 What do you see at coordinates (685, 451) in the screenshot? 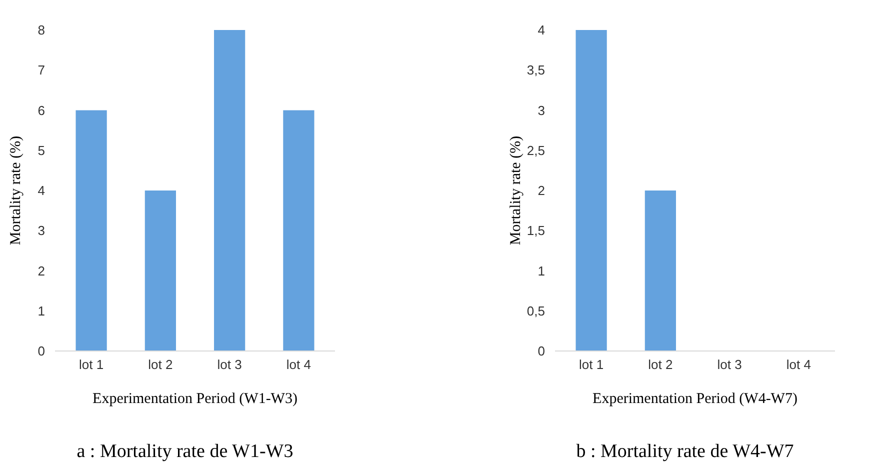
I see `text: b : Mortality rate de W4-W7` at bounding box center [685, 451].